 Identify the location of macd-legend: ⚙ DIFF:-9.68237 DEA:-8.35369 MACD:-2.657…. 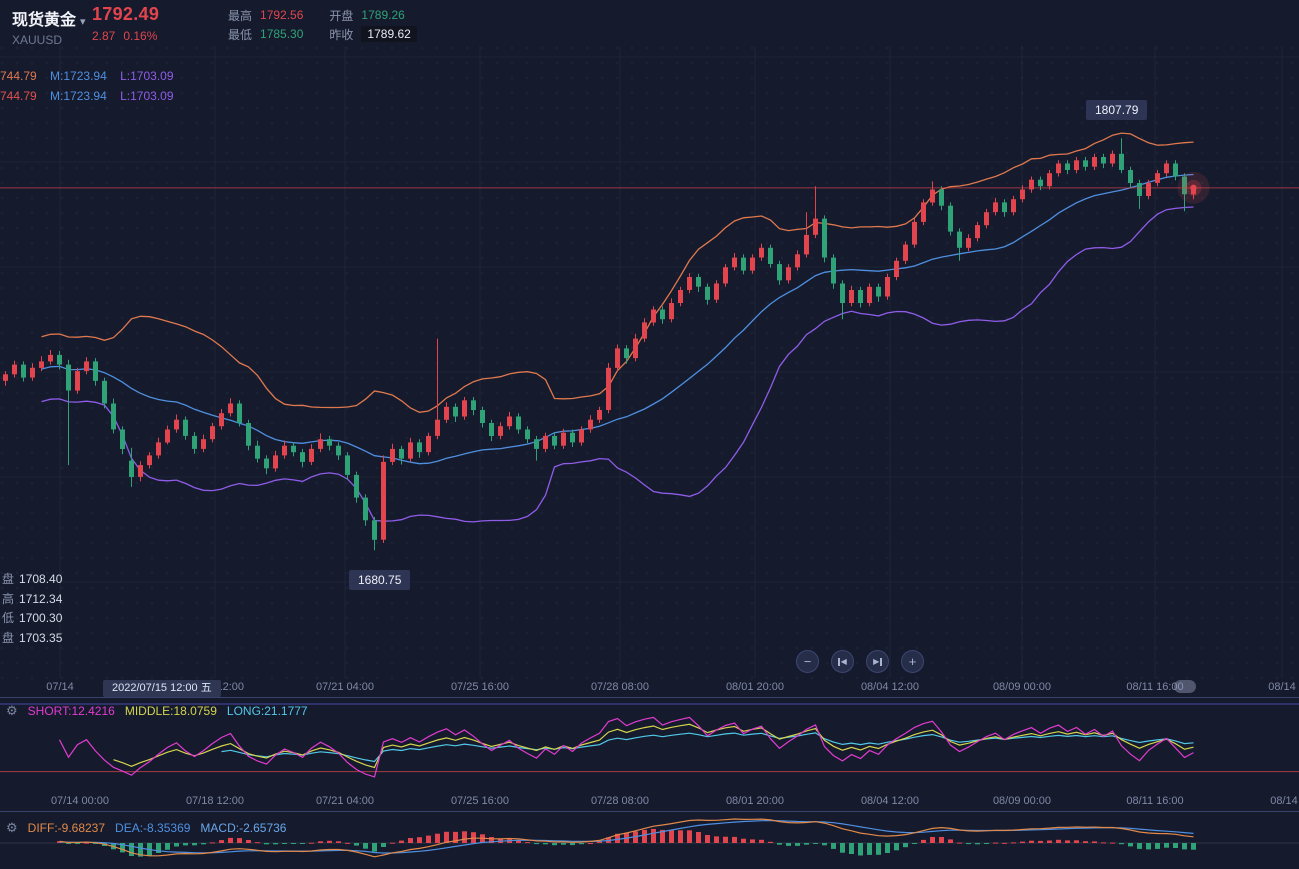
(146, 828).